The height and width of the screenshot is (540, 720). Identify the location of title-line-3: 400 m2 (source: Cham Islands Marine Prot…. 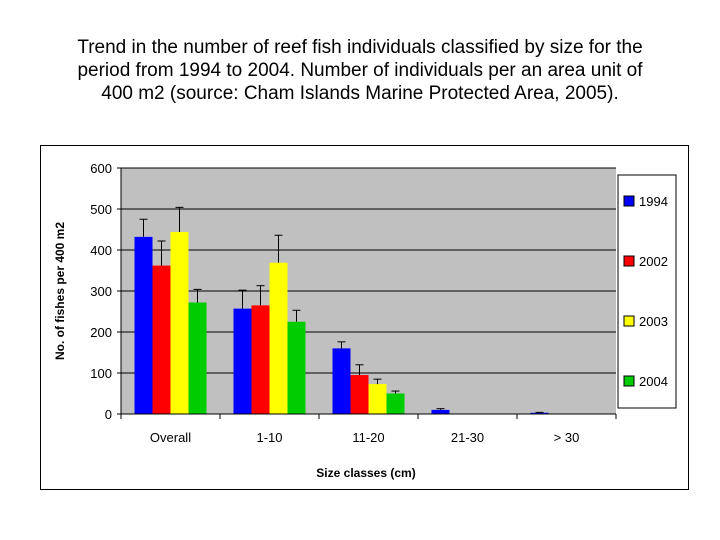
(360, 93).